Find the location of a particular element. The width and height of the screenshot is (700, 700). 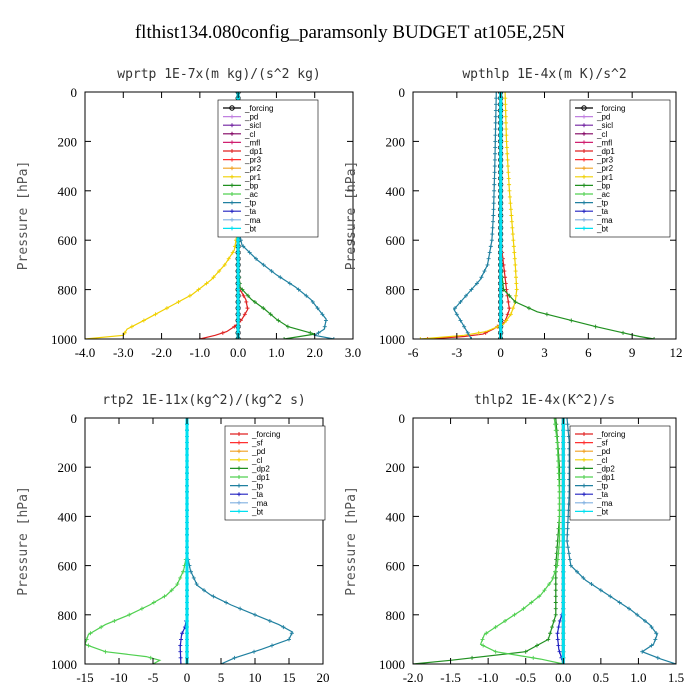

y-tick-label: 0 is located at coordinates (74, 92).